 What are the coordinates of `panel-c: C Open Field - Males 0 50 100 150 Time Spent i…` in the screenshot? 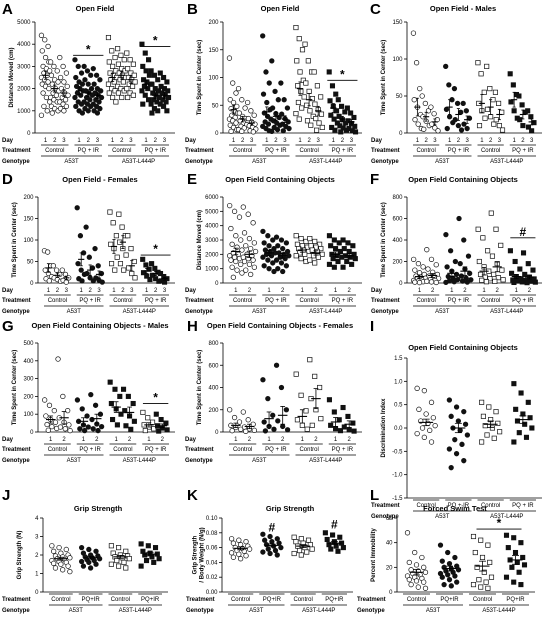 It's located at (456, 83).